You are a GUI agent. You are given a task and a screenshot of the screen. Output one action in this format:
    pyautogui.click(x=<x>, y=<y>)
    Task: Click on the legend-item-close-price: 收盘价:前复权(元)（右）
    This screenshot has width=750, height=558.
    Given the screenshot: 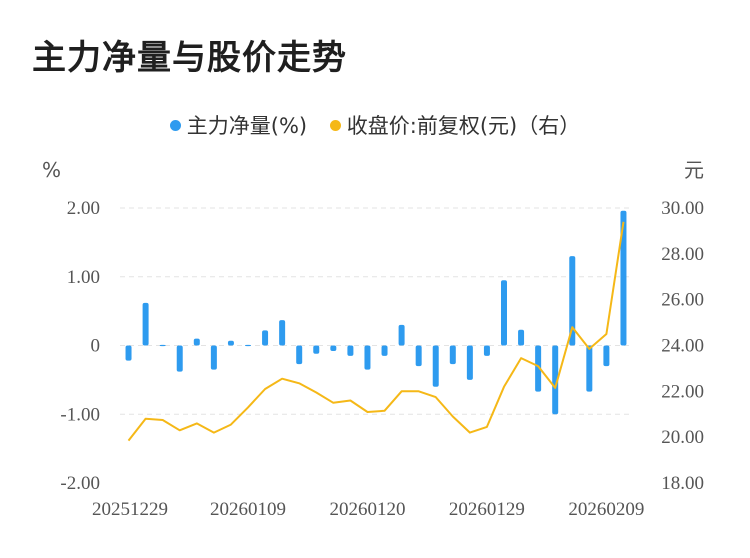 What is the action you would take?
    pyautogui.click(x=455, y=125)
    